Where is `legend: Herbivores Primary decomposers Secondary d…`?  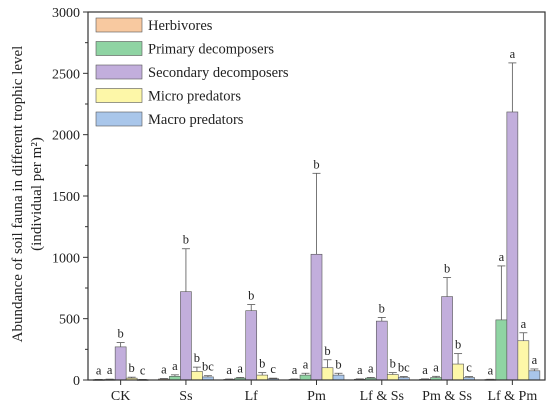
legend: Herbivores Primary decomposers Secondary d… is located at coordinates (192, 72).